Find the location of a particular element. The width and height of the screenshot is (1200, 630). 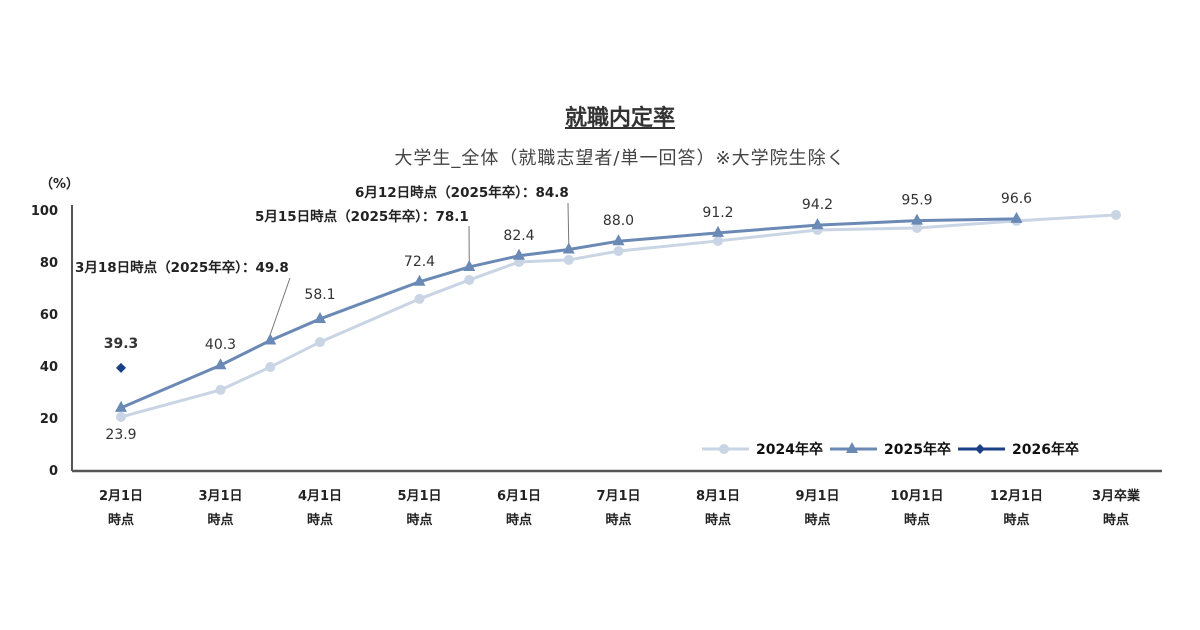

data-label: 96.6 is located at coordinates (1016, 199).